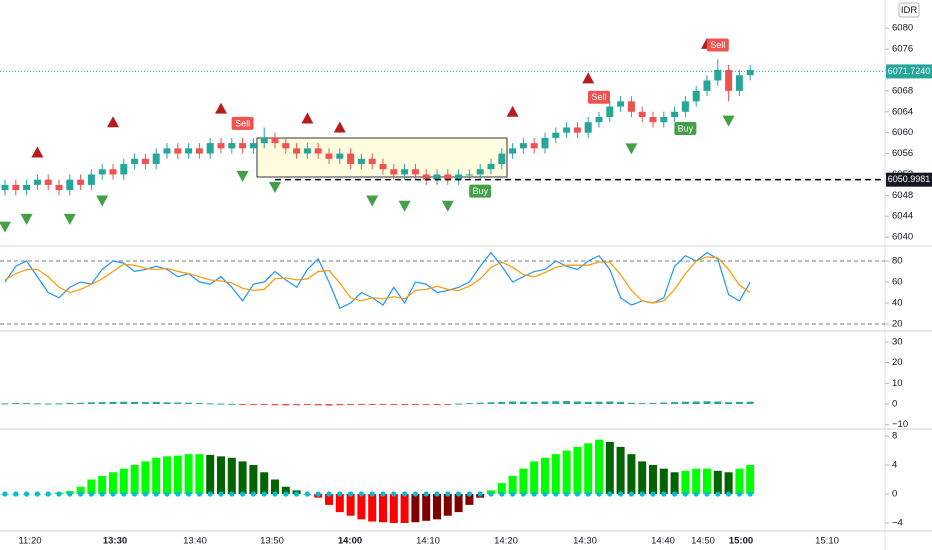 The image size is (932, 550). Describe the element at coordinates (894, 436) in the screenshot. I see `y-tick-label: 8` at that location.